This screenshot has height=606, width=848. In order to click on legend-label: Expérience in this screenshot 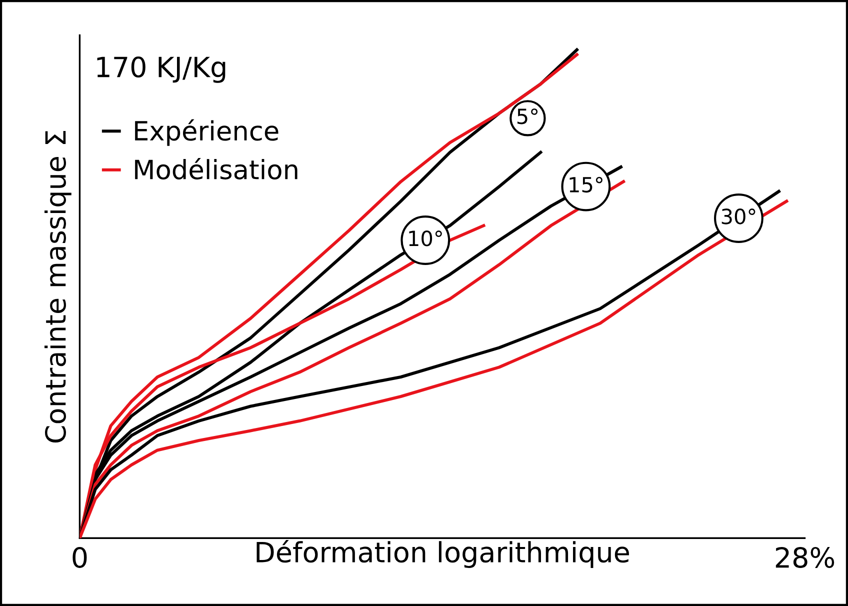, I will do `click(206, 132)`.